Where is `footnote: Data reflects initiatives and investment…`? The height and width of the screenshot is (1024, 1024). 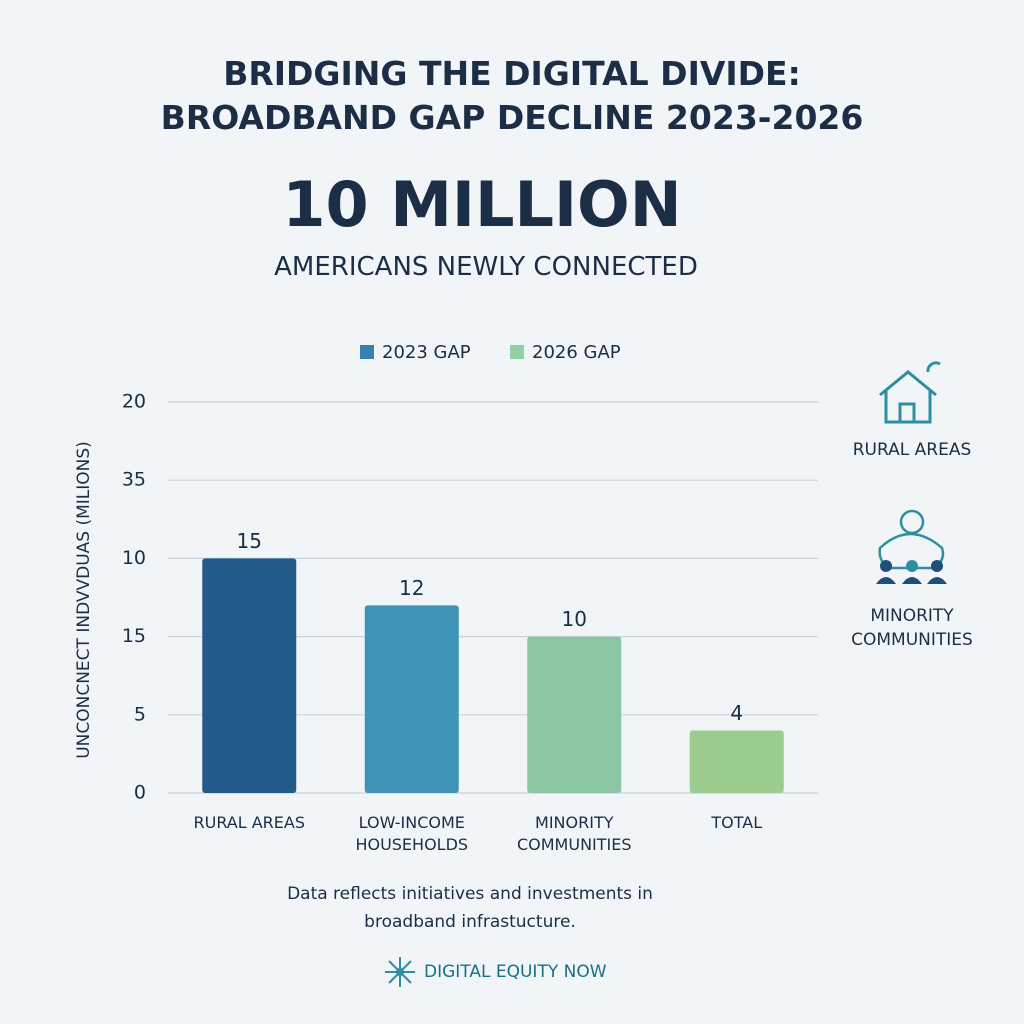
footnote: Data reflects initiatives and investment… is located at coordinates (470, 908).